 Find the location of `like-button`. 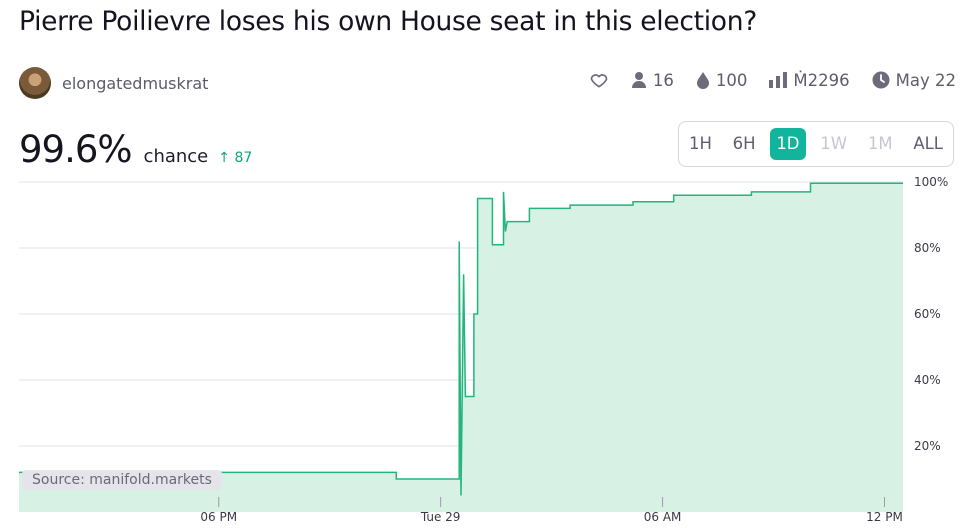

like-button is located at coordinates (599, 80).